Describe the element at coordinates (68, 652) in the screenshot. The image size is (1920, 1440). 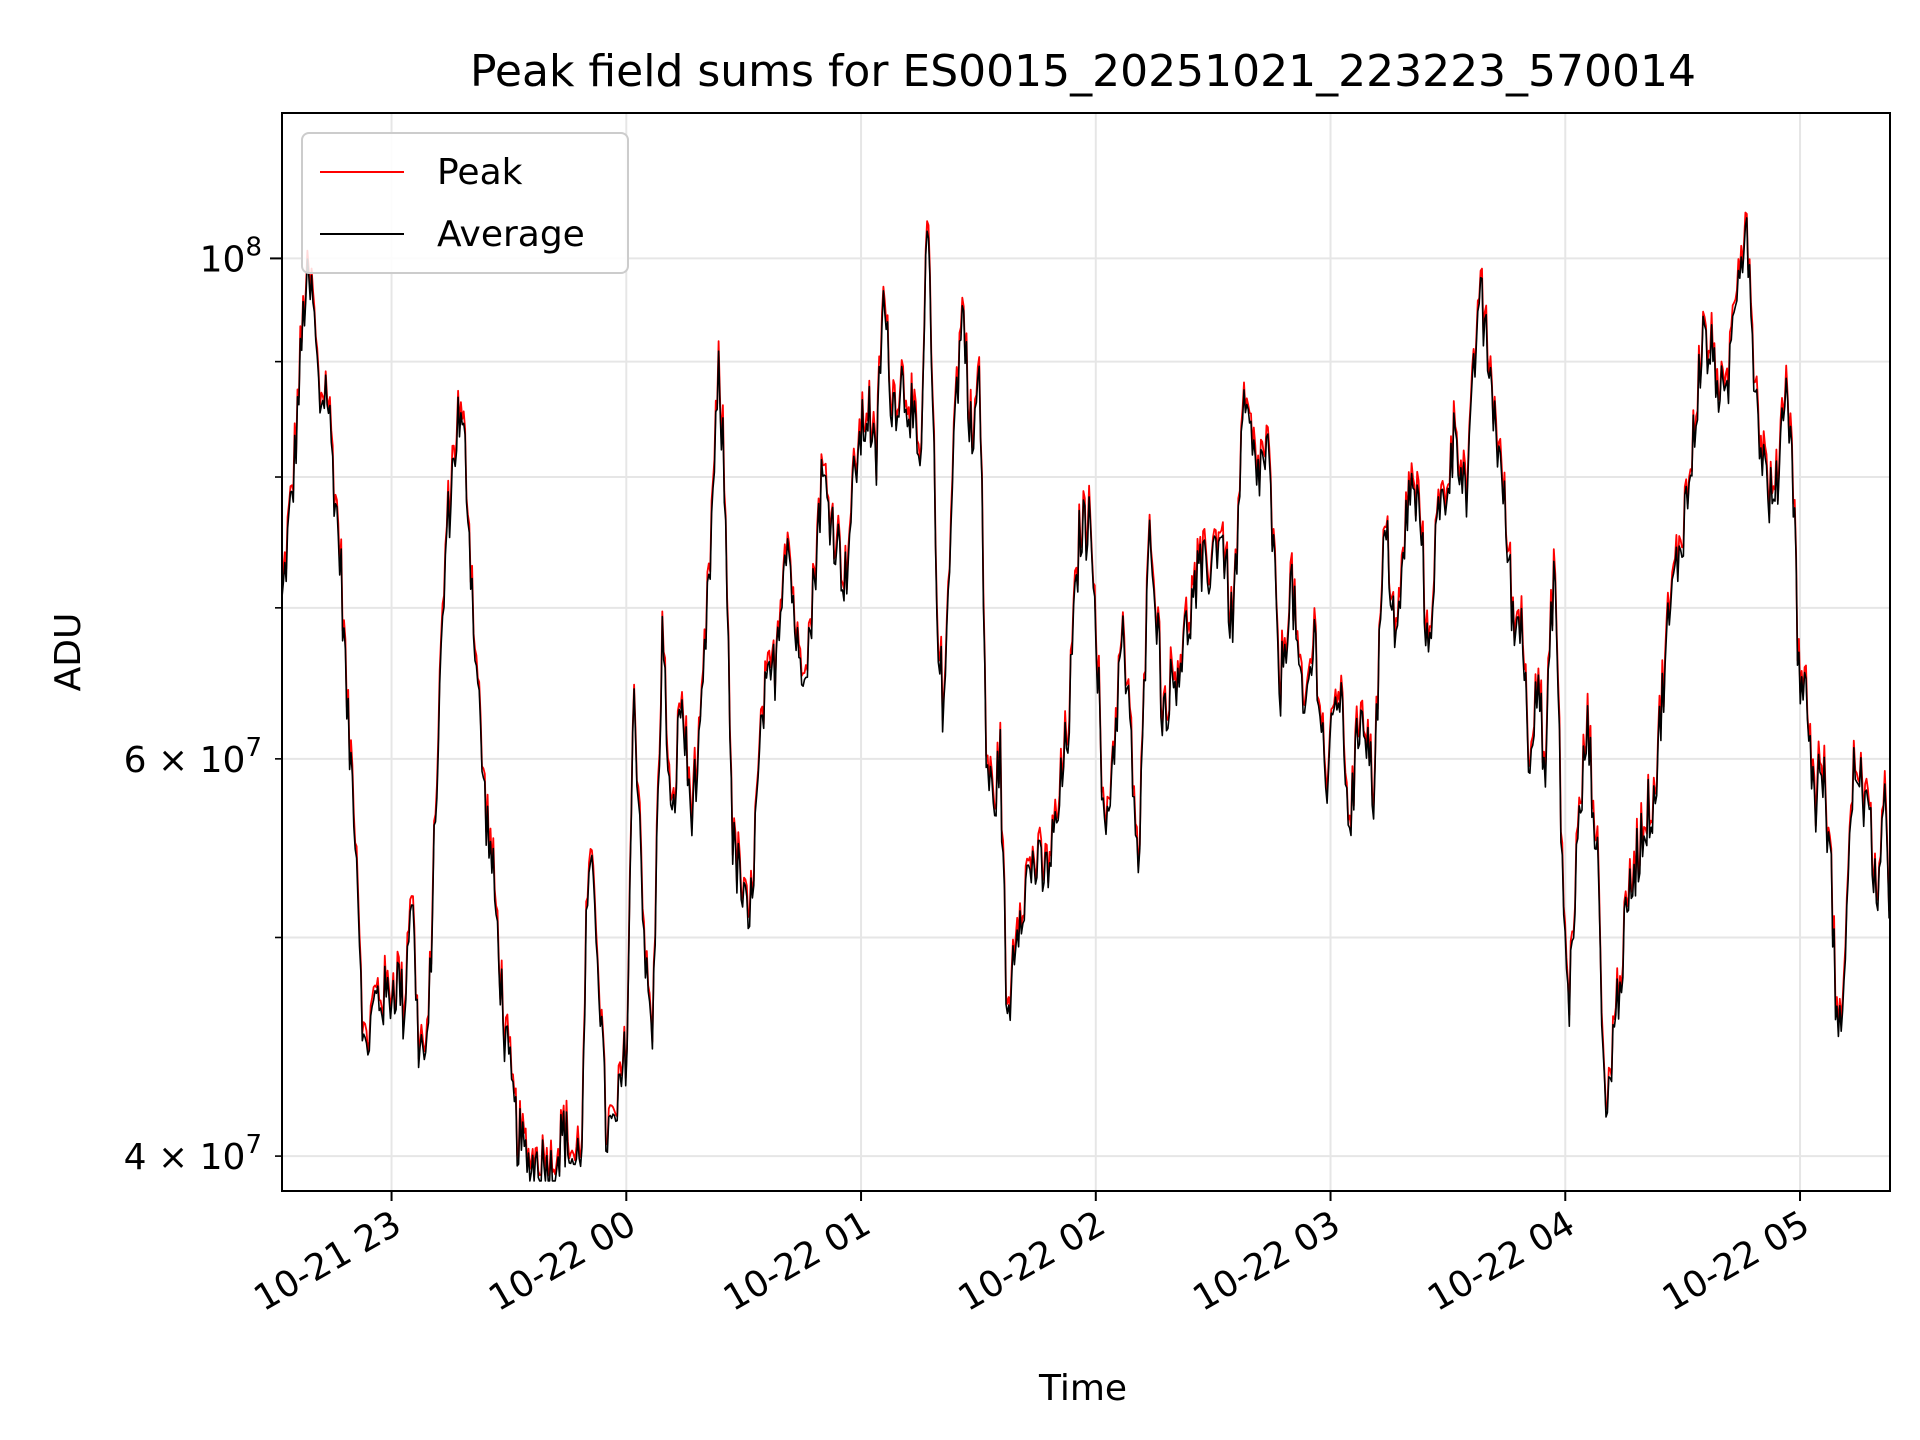
I see `y-axis-label: ADU` at that location.